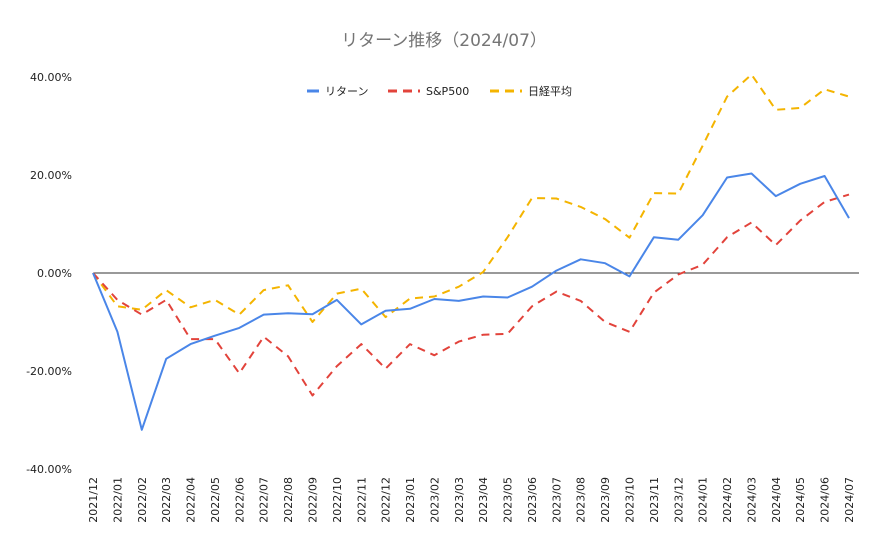  I want to click on x-tick-label: 2022/11, so click(361, 500).